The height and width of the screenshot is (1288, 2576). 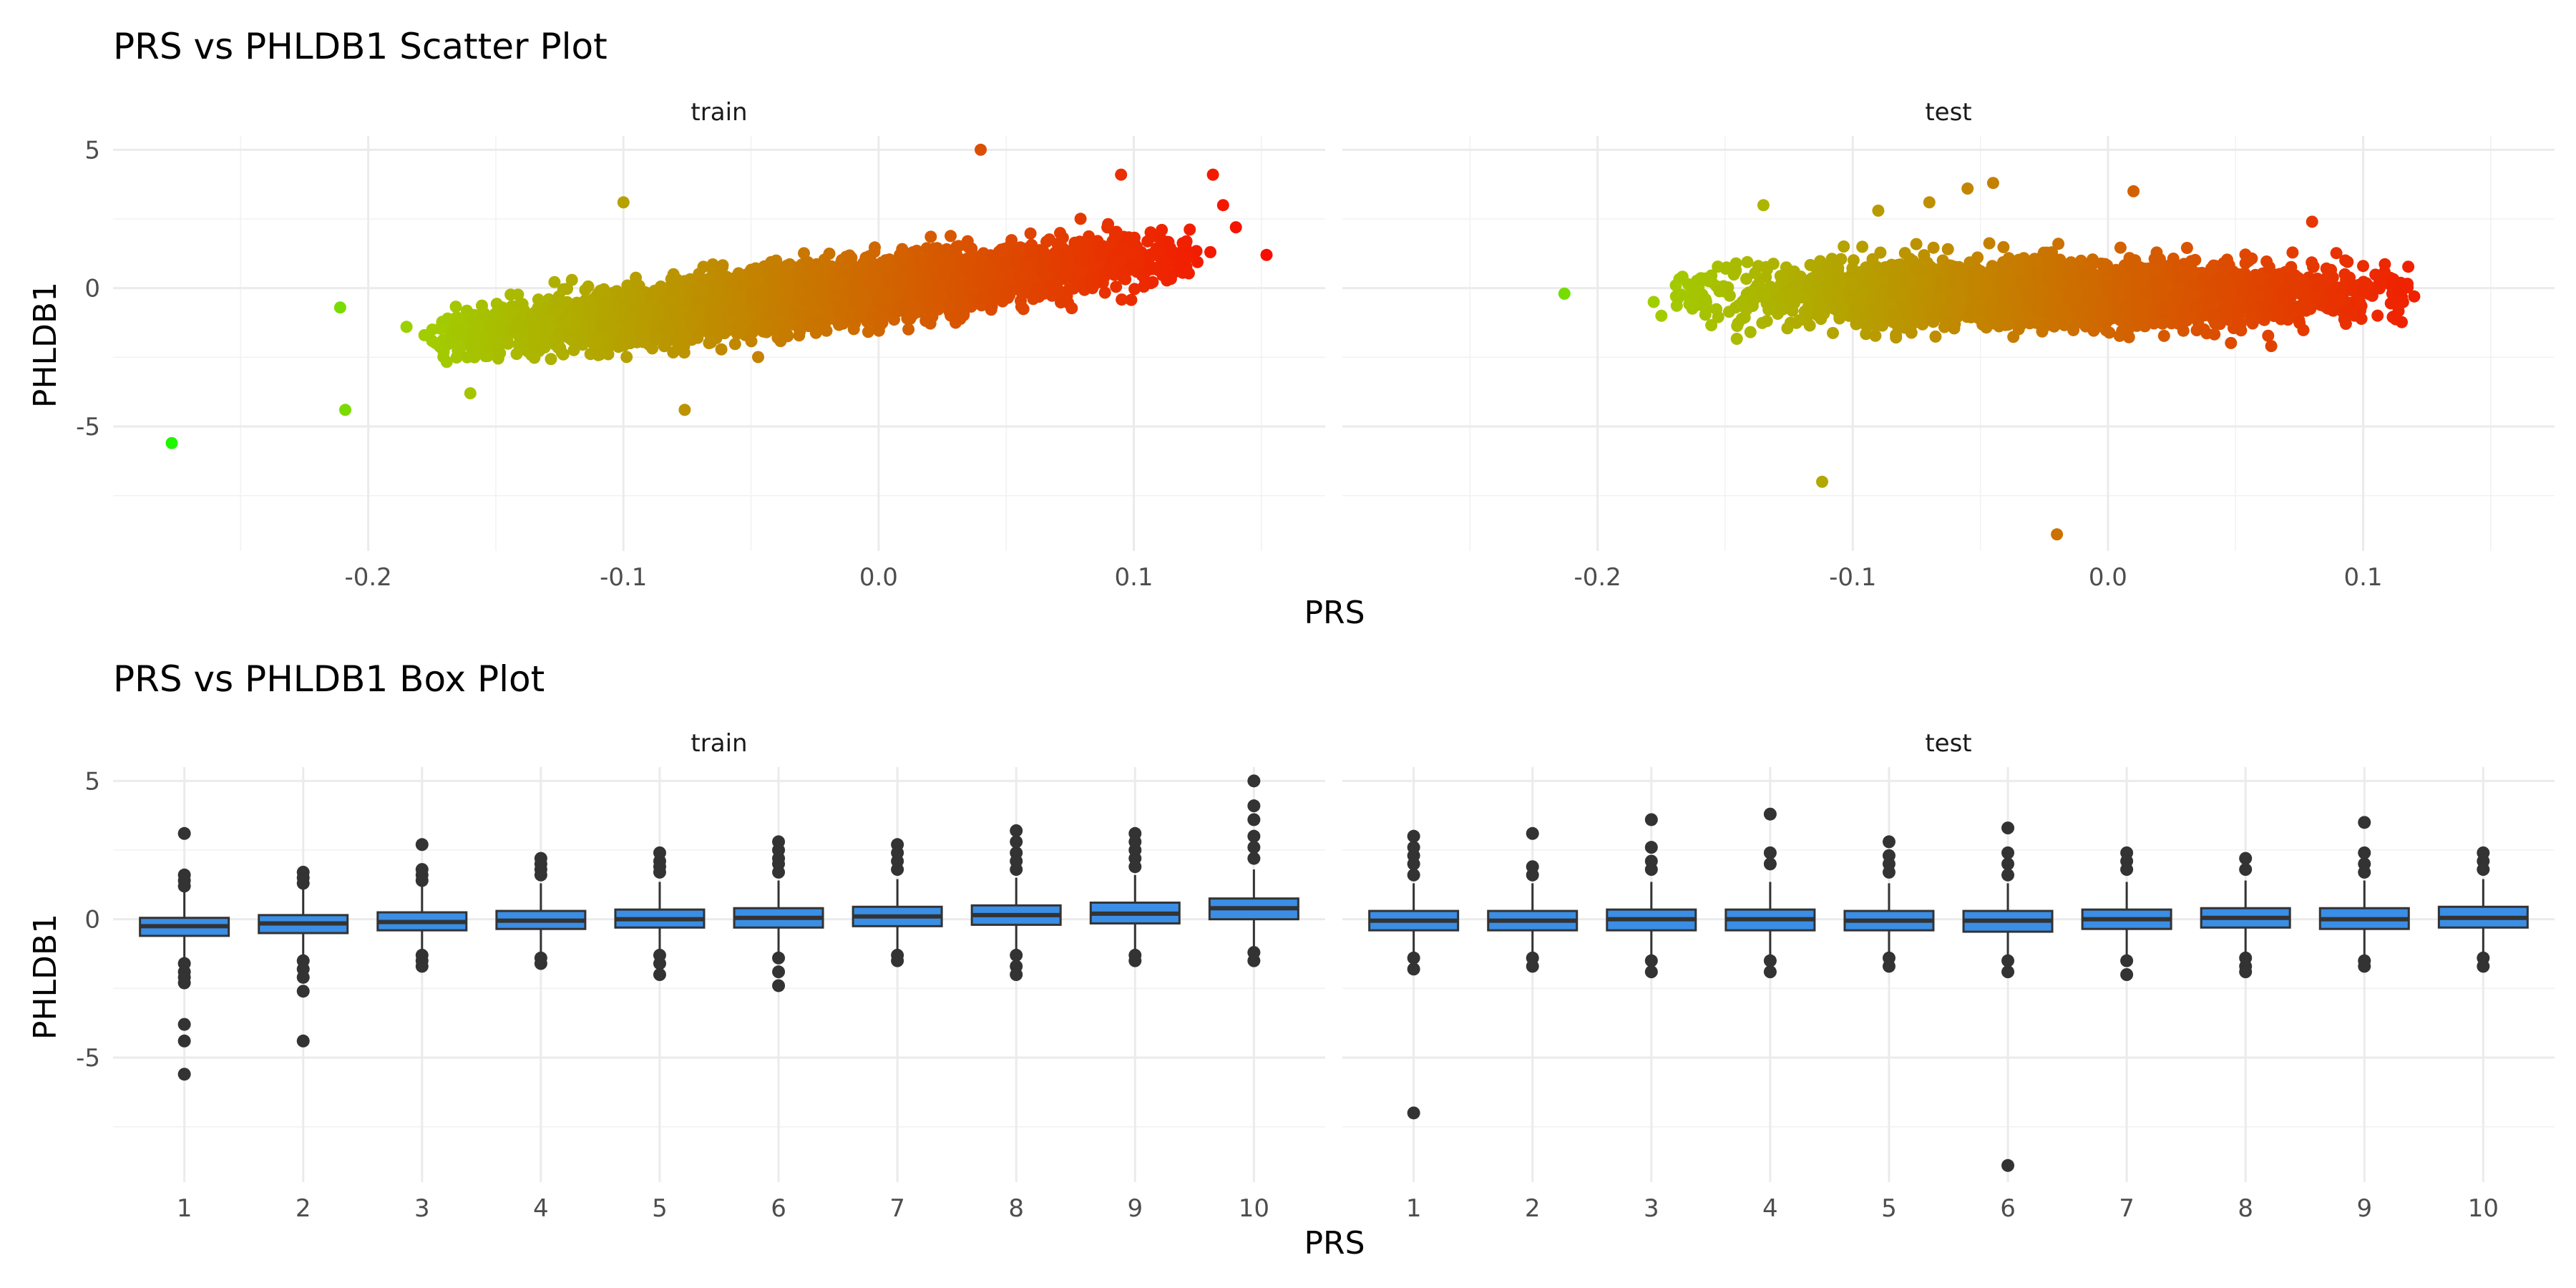 What do you see at coordinates (719, 112) in the screenshot?
I see `scatter-strip-train: train` at bounding box center [719, 112].